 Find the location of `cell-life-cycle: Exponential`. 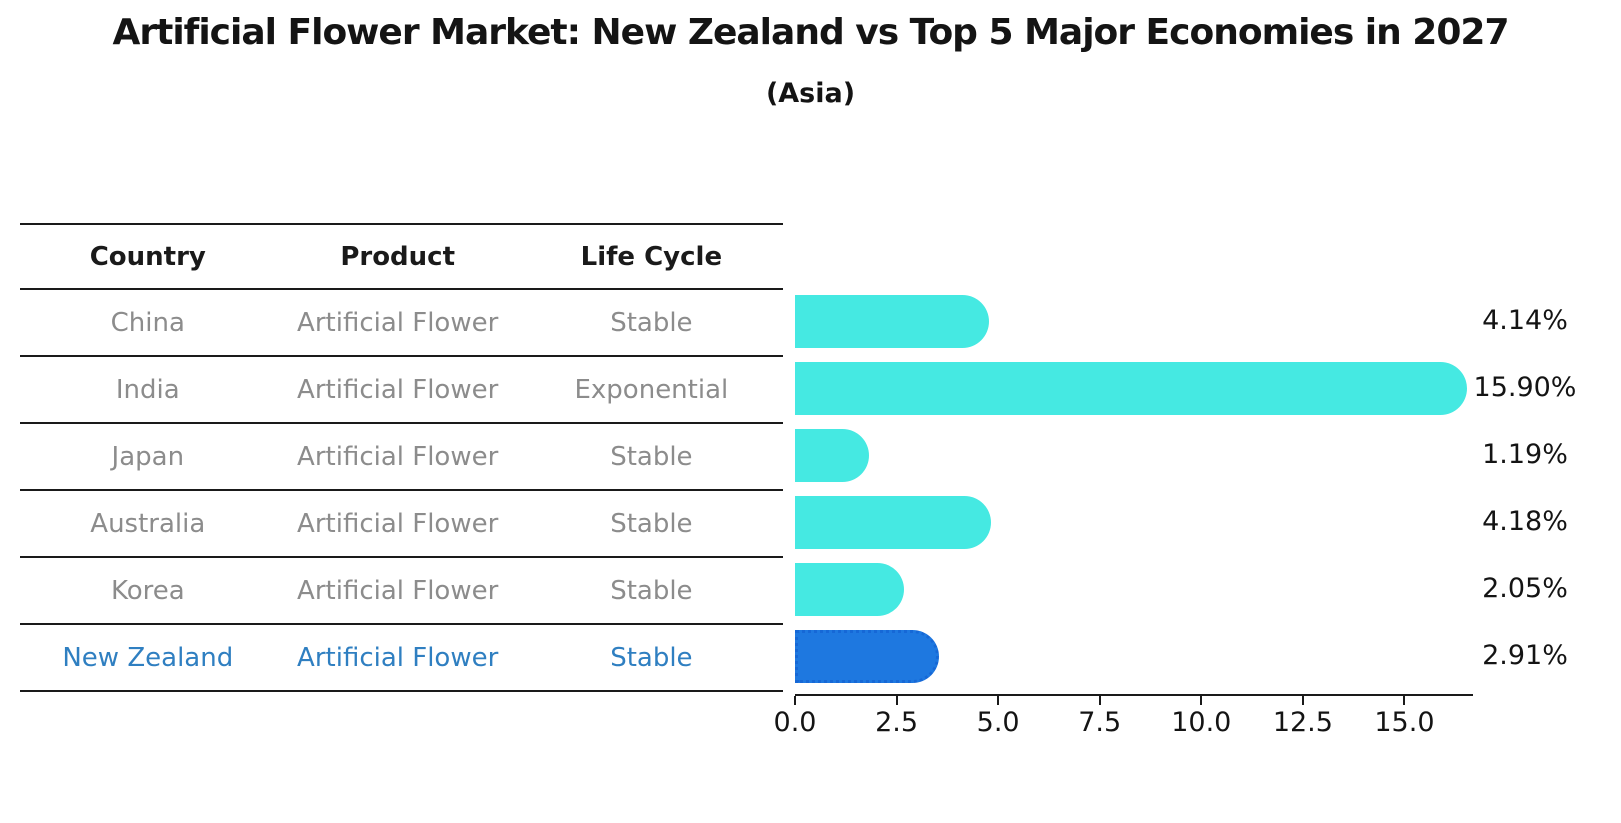

cell-life-cycle: Exponential is located at coordinates (651, 389).